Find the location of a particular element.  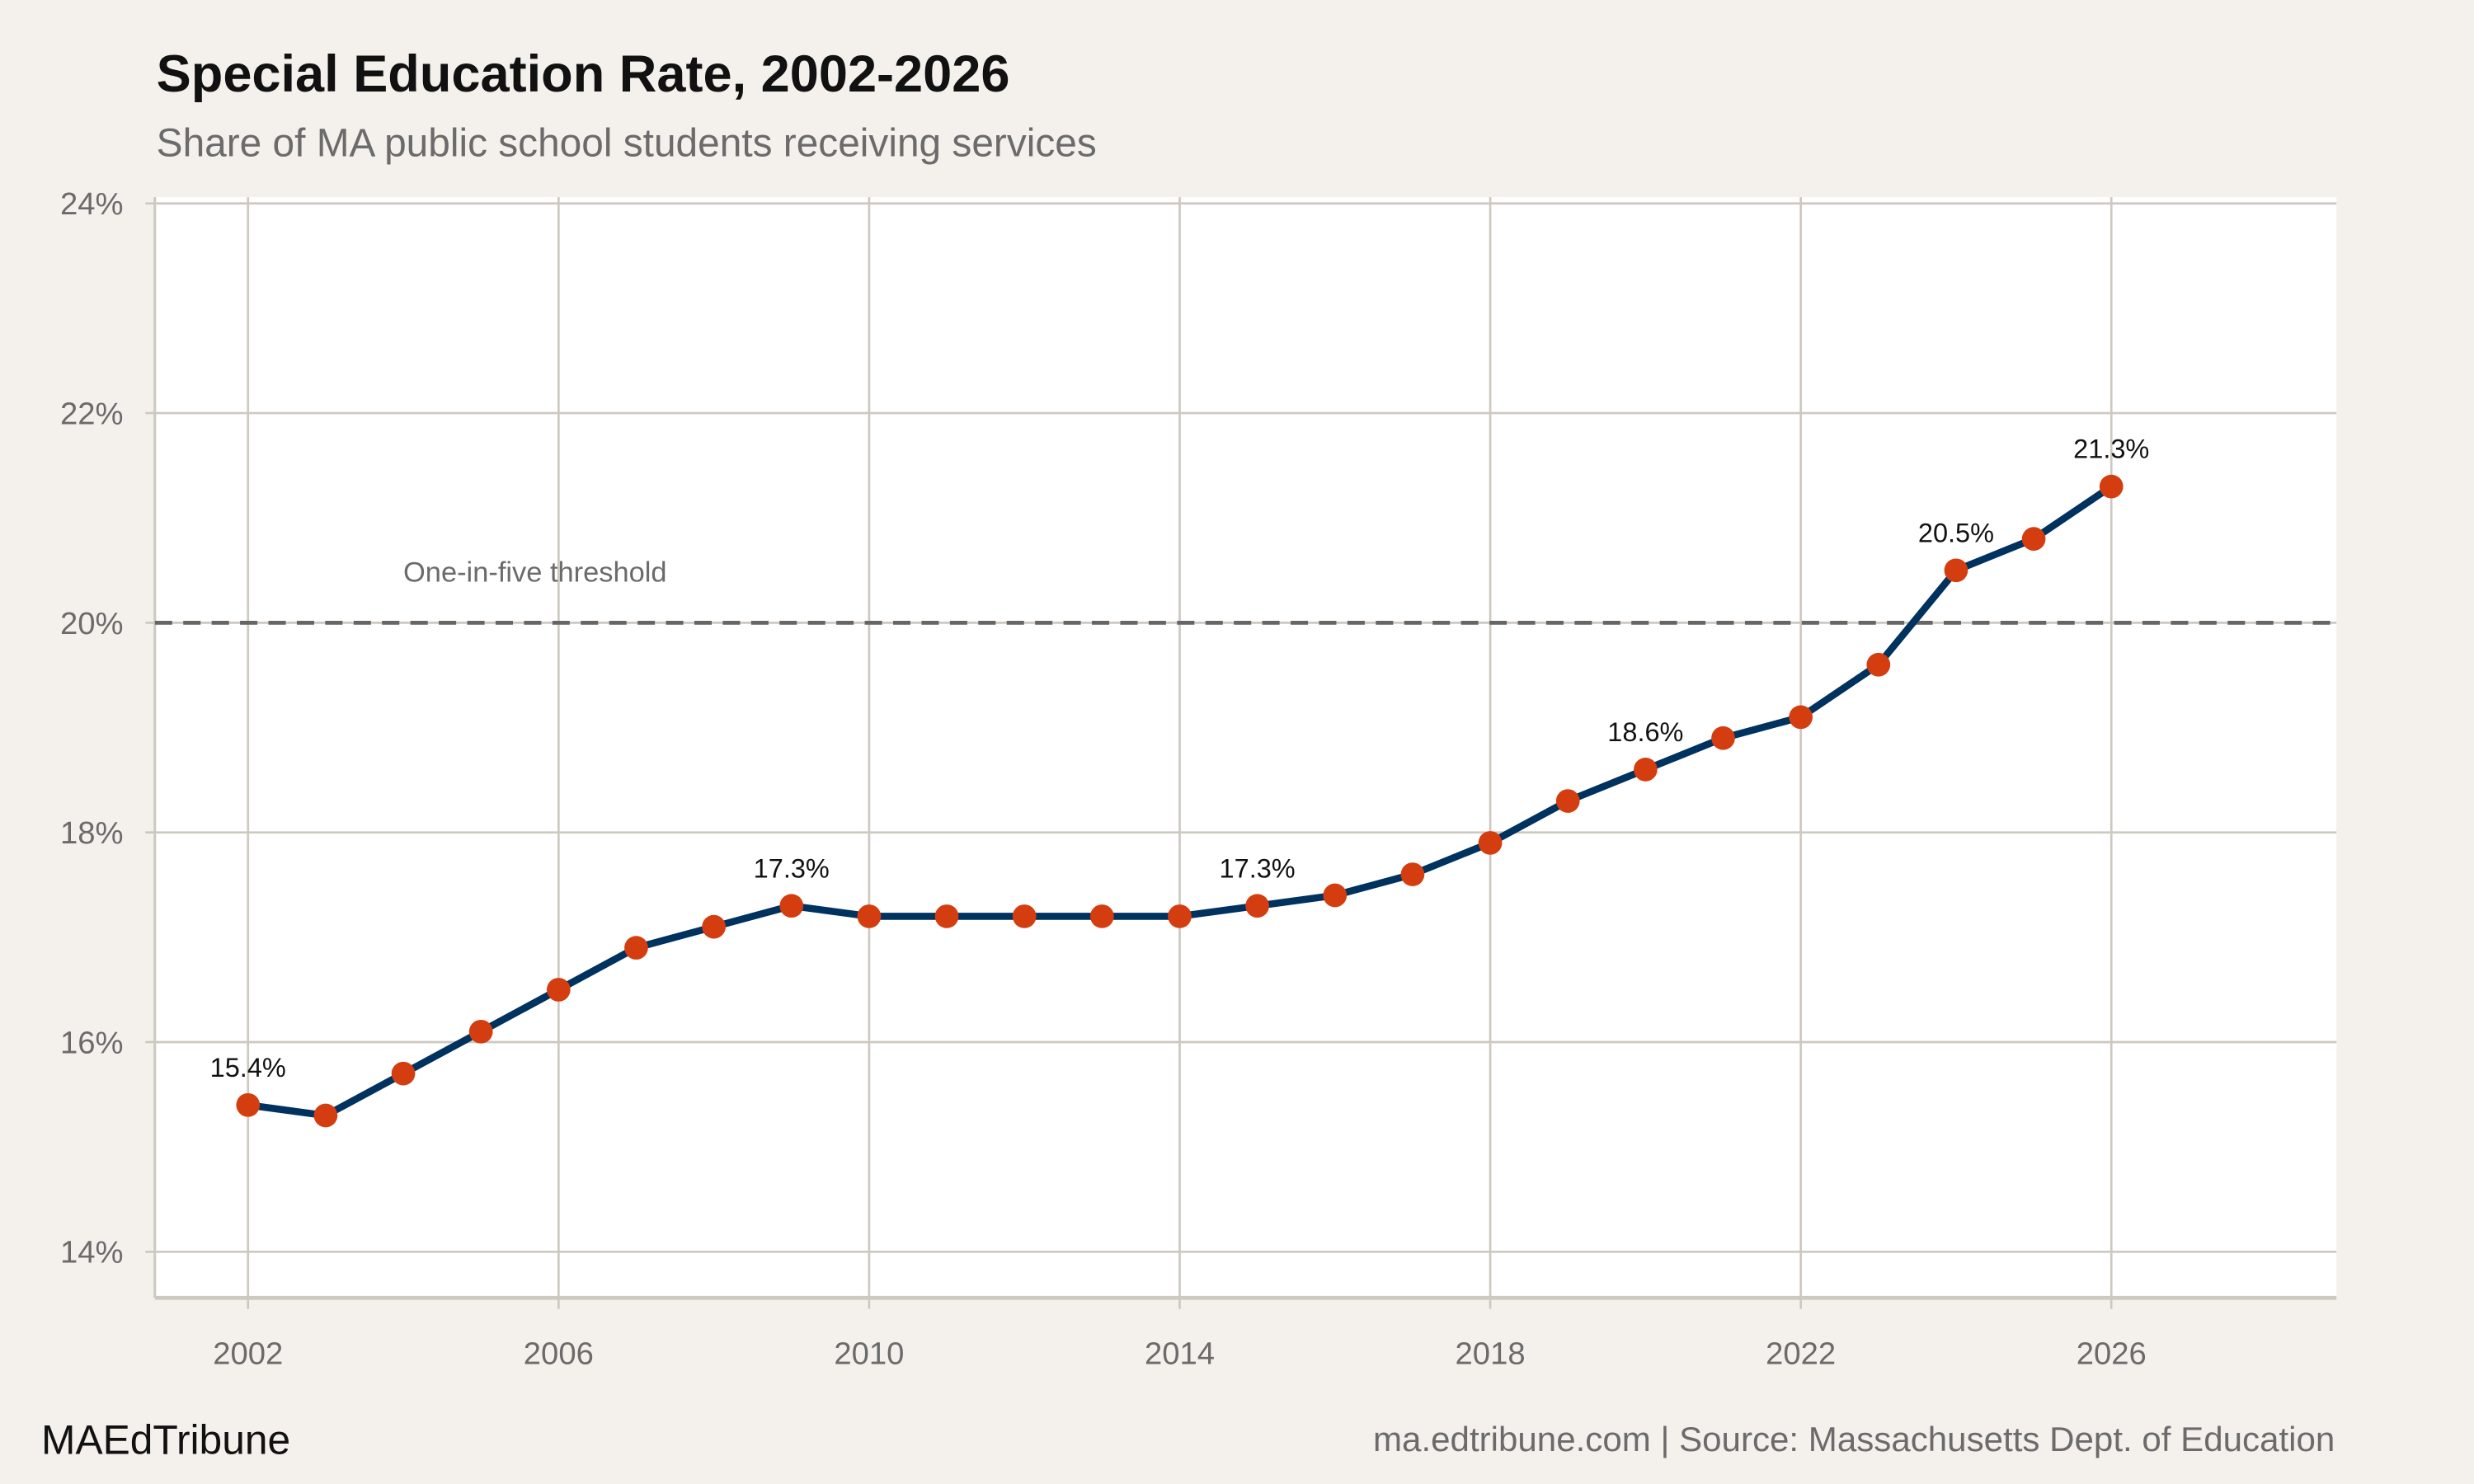

x-tick-label: 2022 is located at coordinates (1801, 1354).